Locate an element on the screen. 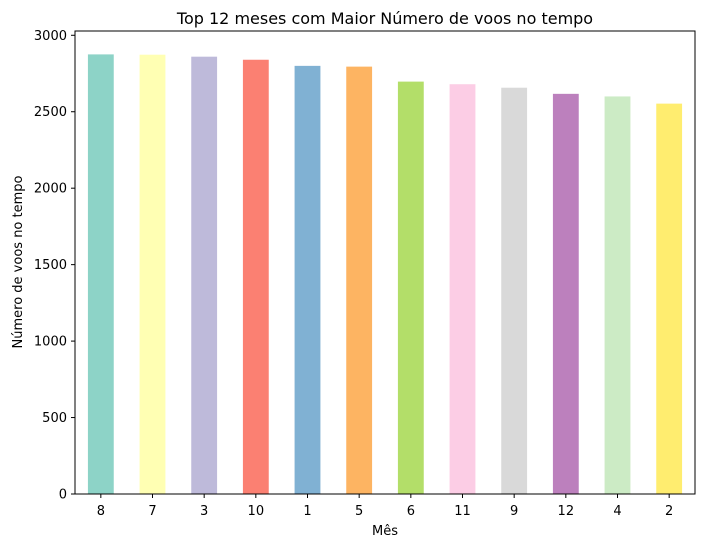 Image resolution: width=704 pixels, height=548 pixels. x-tick-label: 11 is located at coordinates (462, 511).